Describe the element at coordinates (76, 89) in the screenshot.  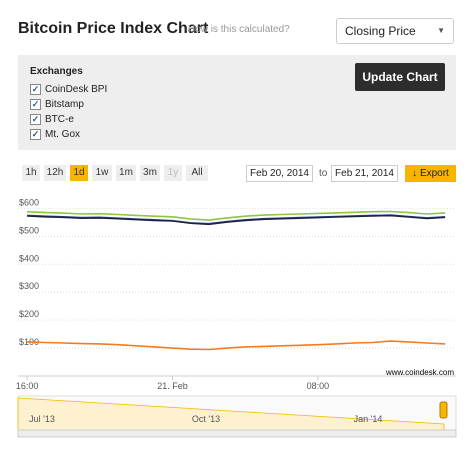
I see `option-label: CoinDesk BPI` at that location.